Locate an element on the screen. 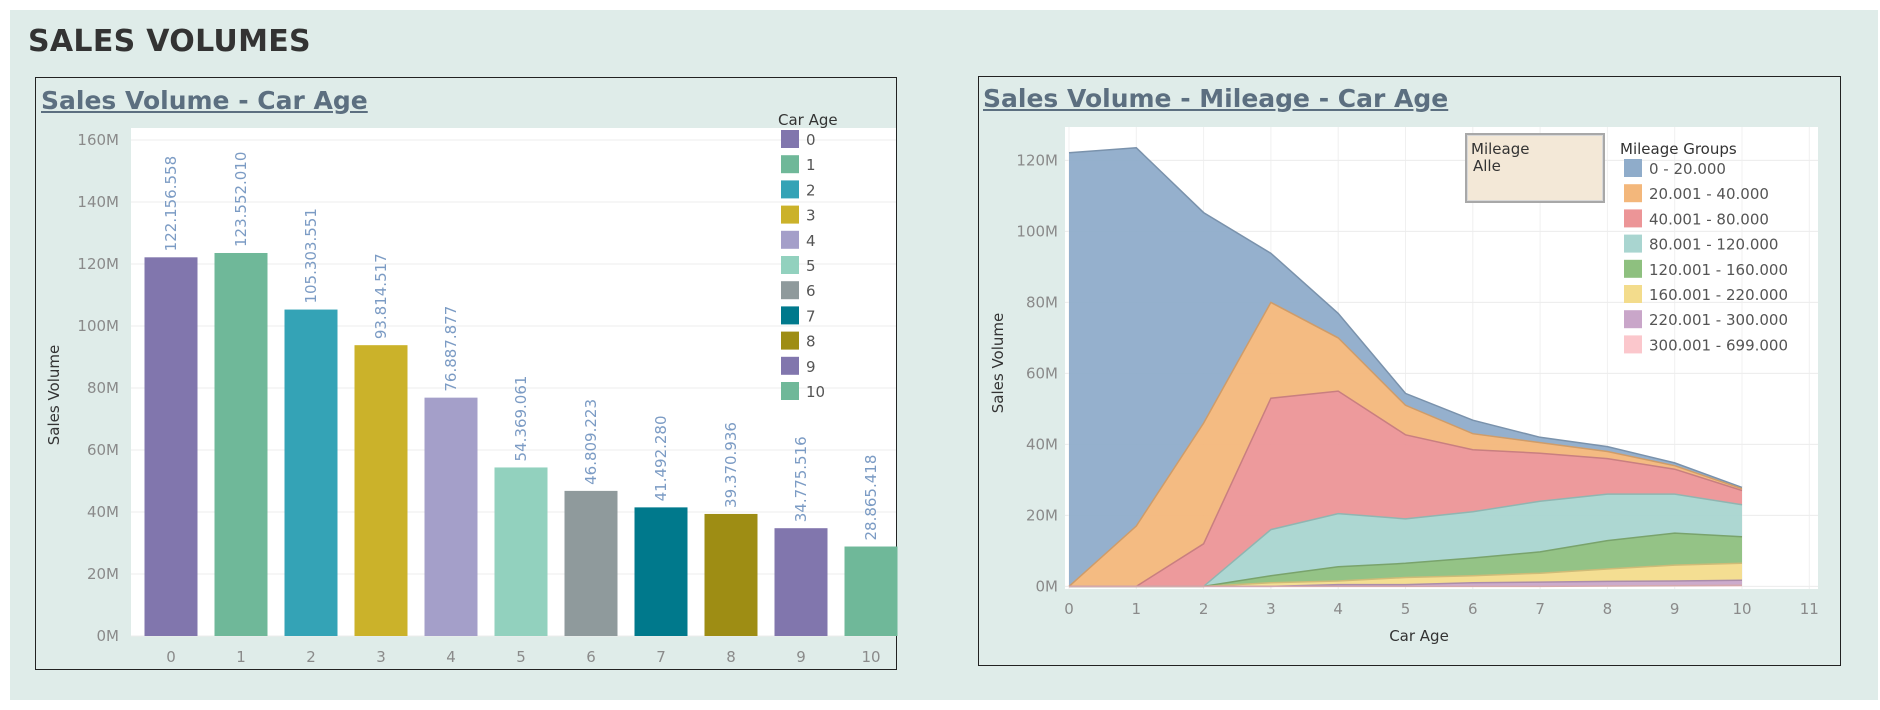 This screenshot has width=1880, height=710. bar-y-tick-label: 40M is located at coordinates (103, 512).